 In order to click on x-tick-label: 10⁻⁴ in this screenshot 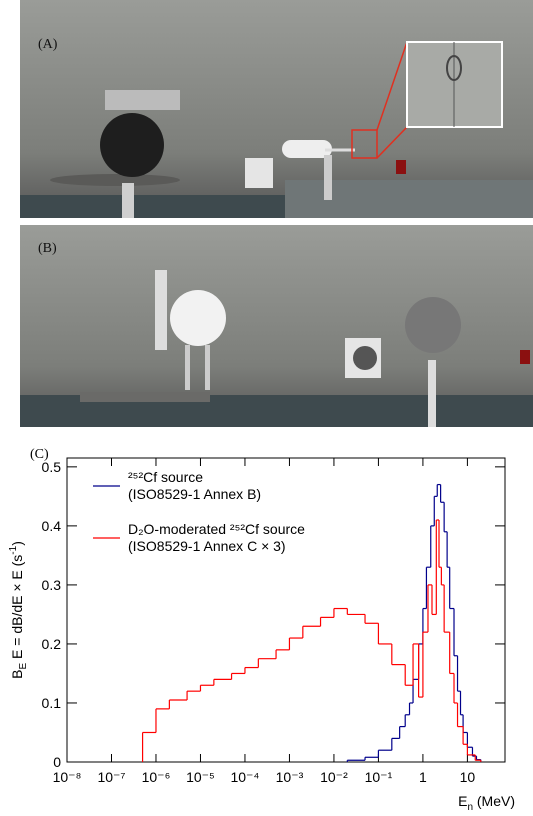, I will do `click(244, 777)`.